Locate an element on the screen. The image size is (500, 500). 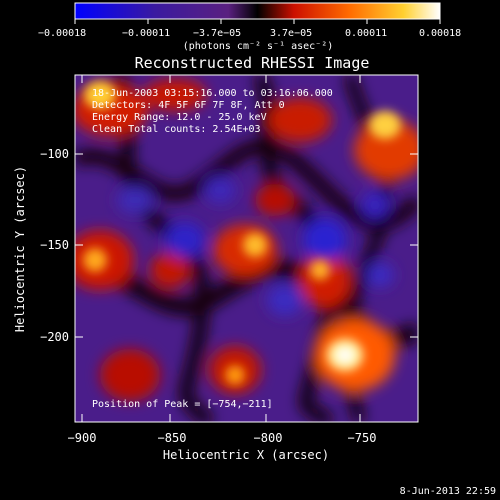
plot-title: Reconstructed RHESSI Image is located at coordinates (252, 63).